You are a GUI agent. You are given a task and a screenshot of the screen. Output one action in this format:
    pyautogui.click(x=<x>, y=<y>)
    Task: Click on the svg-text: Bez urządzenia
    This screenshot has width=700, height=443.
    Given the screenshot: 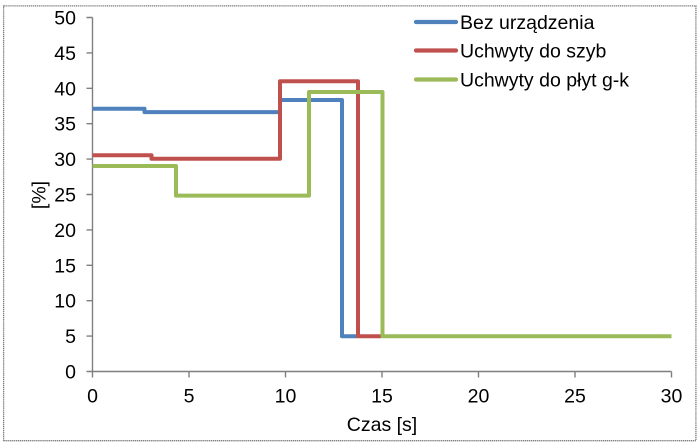 What is the action you would take?
    pyautogui.click(x=527, y=23)
    